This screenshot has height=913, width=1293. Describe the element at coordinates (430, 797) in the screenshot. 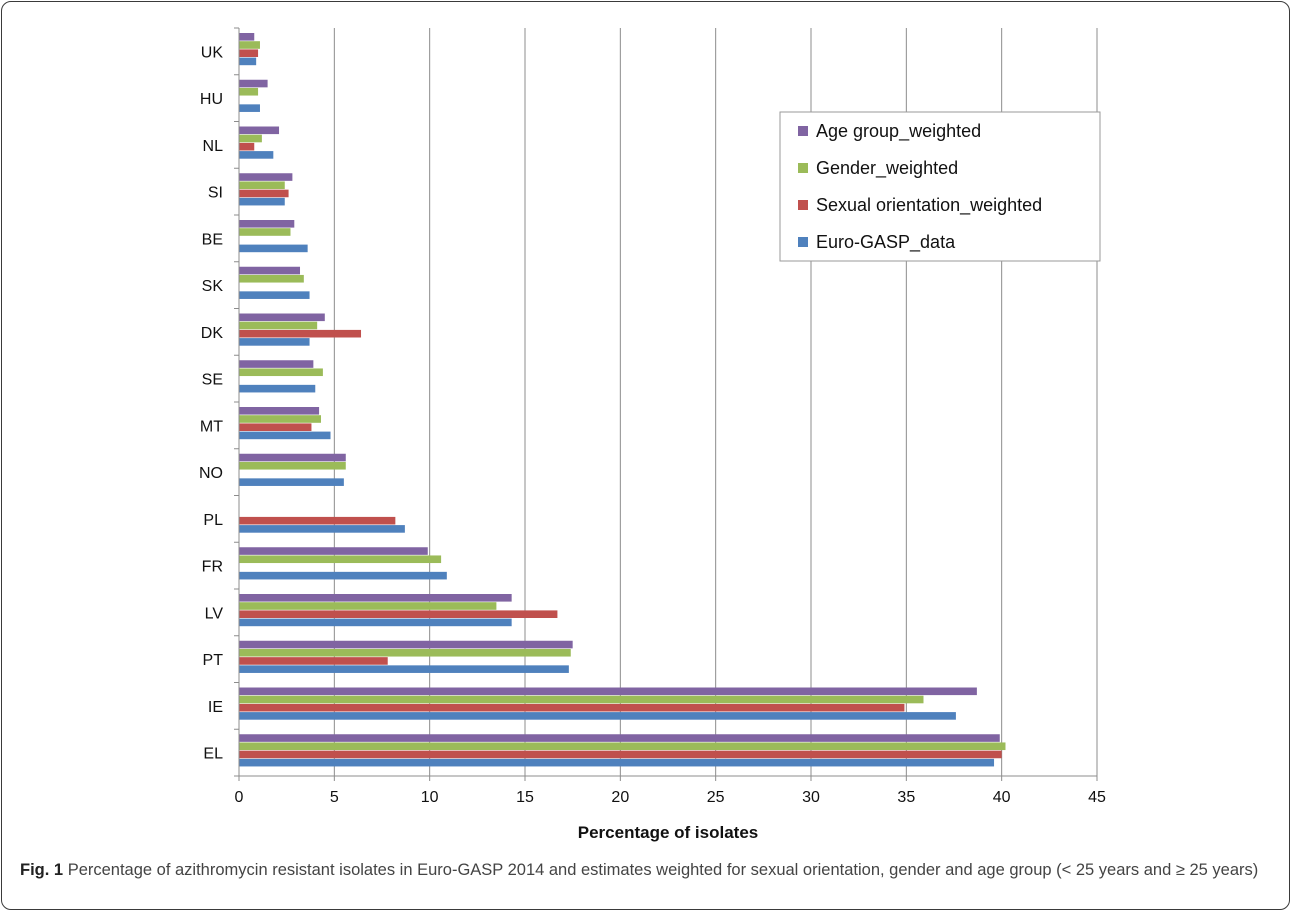

I see `x-tick-label: 10` at that location.